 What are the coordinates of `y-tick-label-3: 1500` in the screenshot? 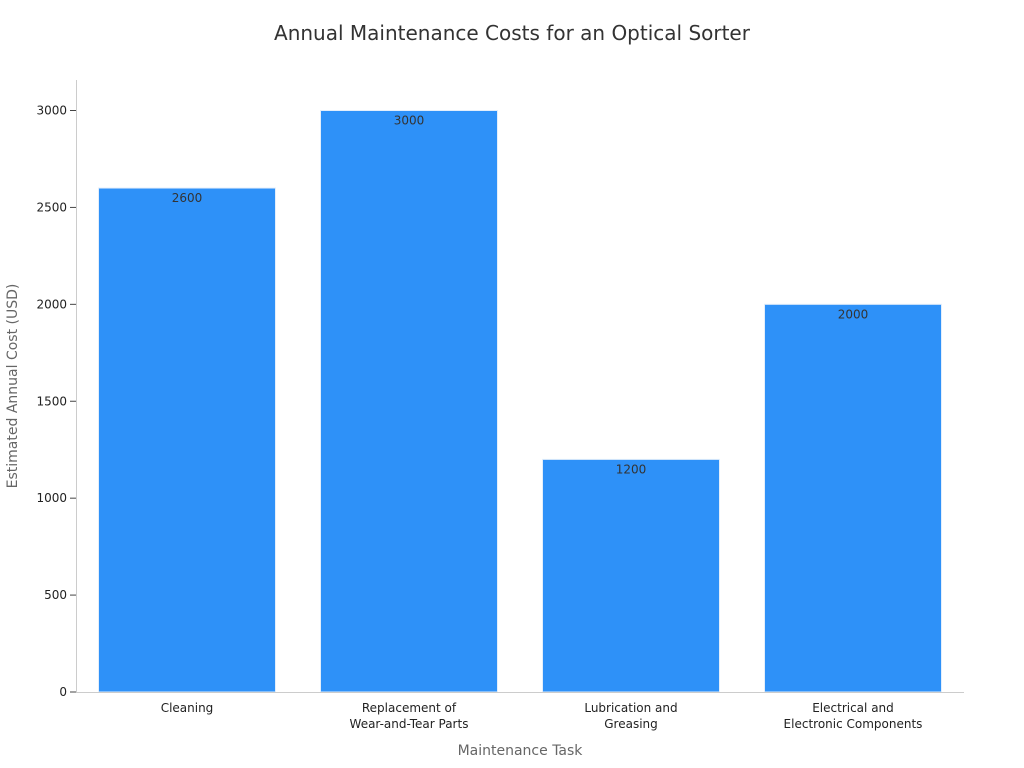 It's located at (51, 401).